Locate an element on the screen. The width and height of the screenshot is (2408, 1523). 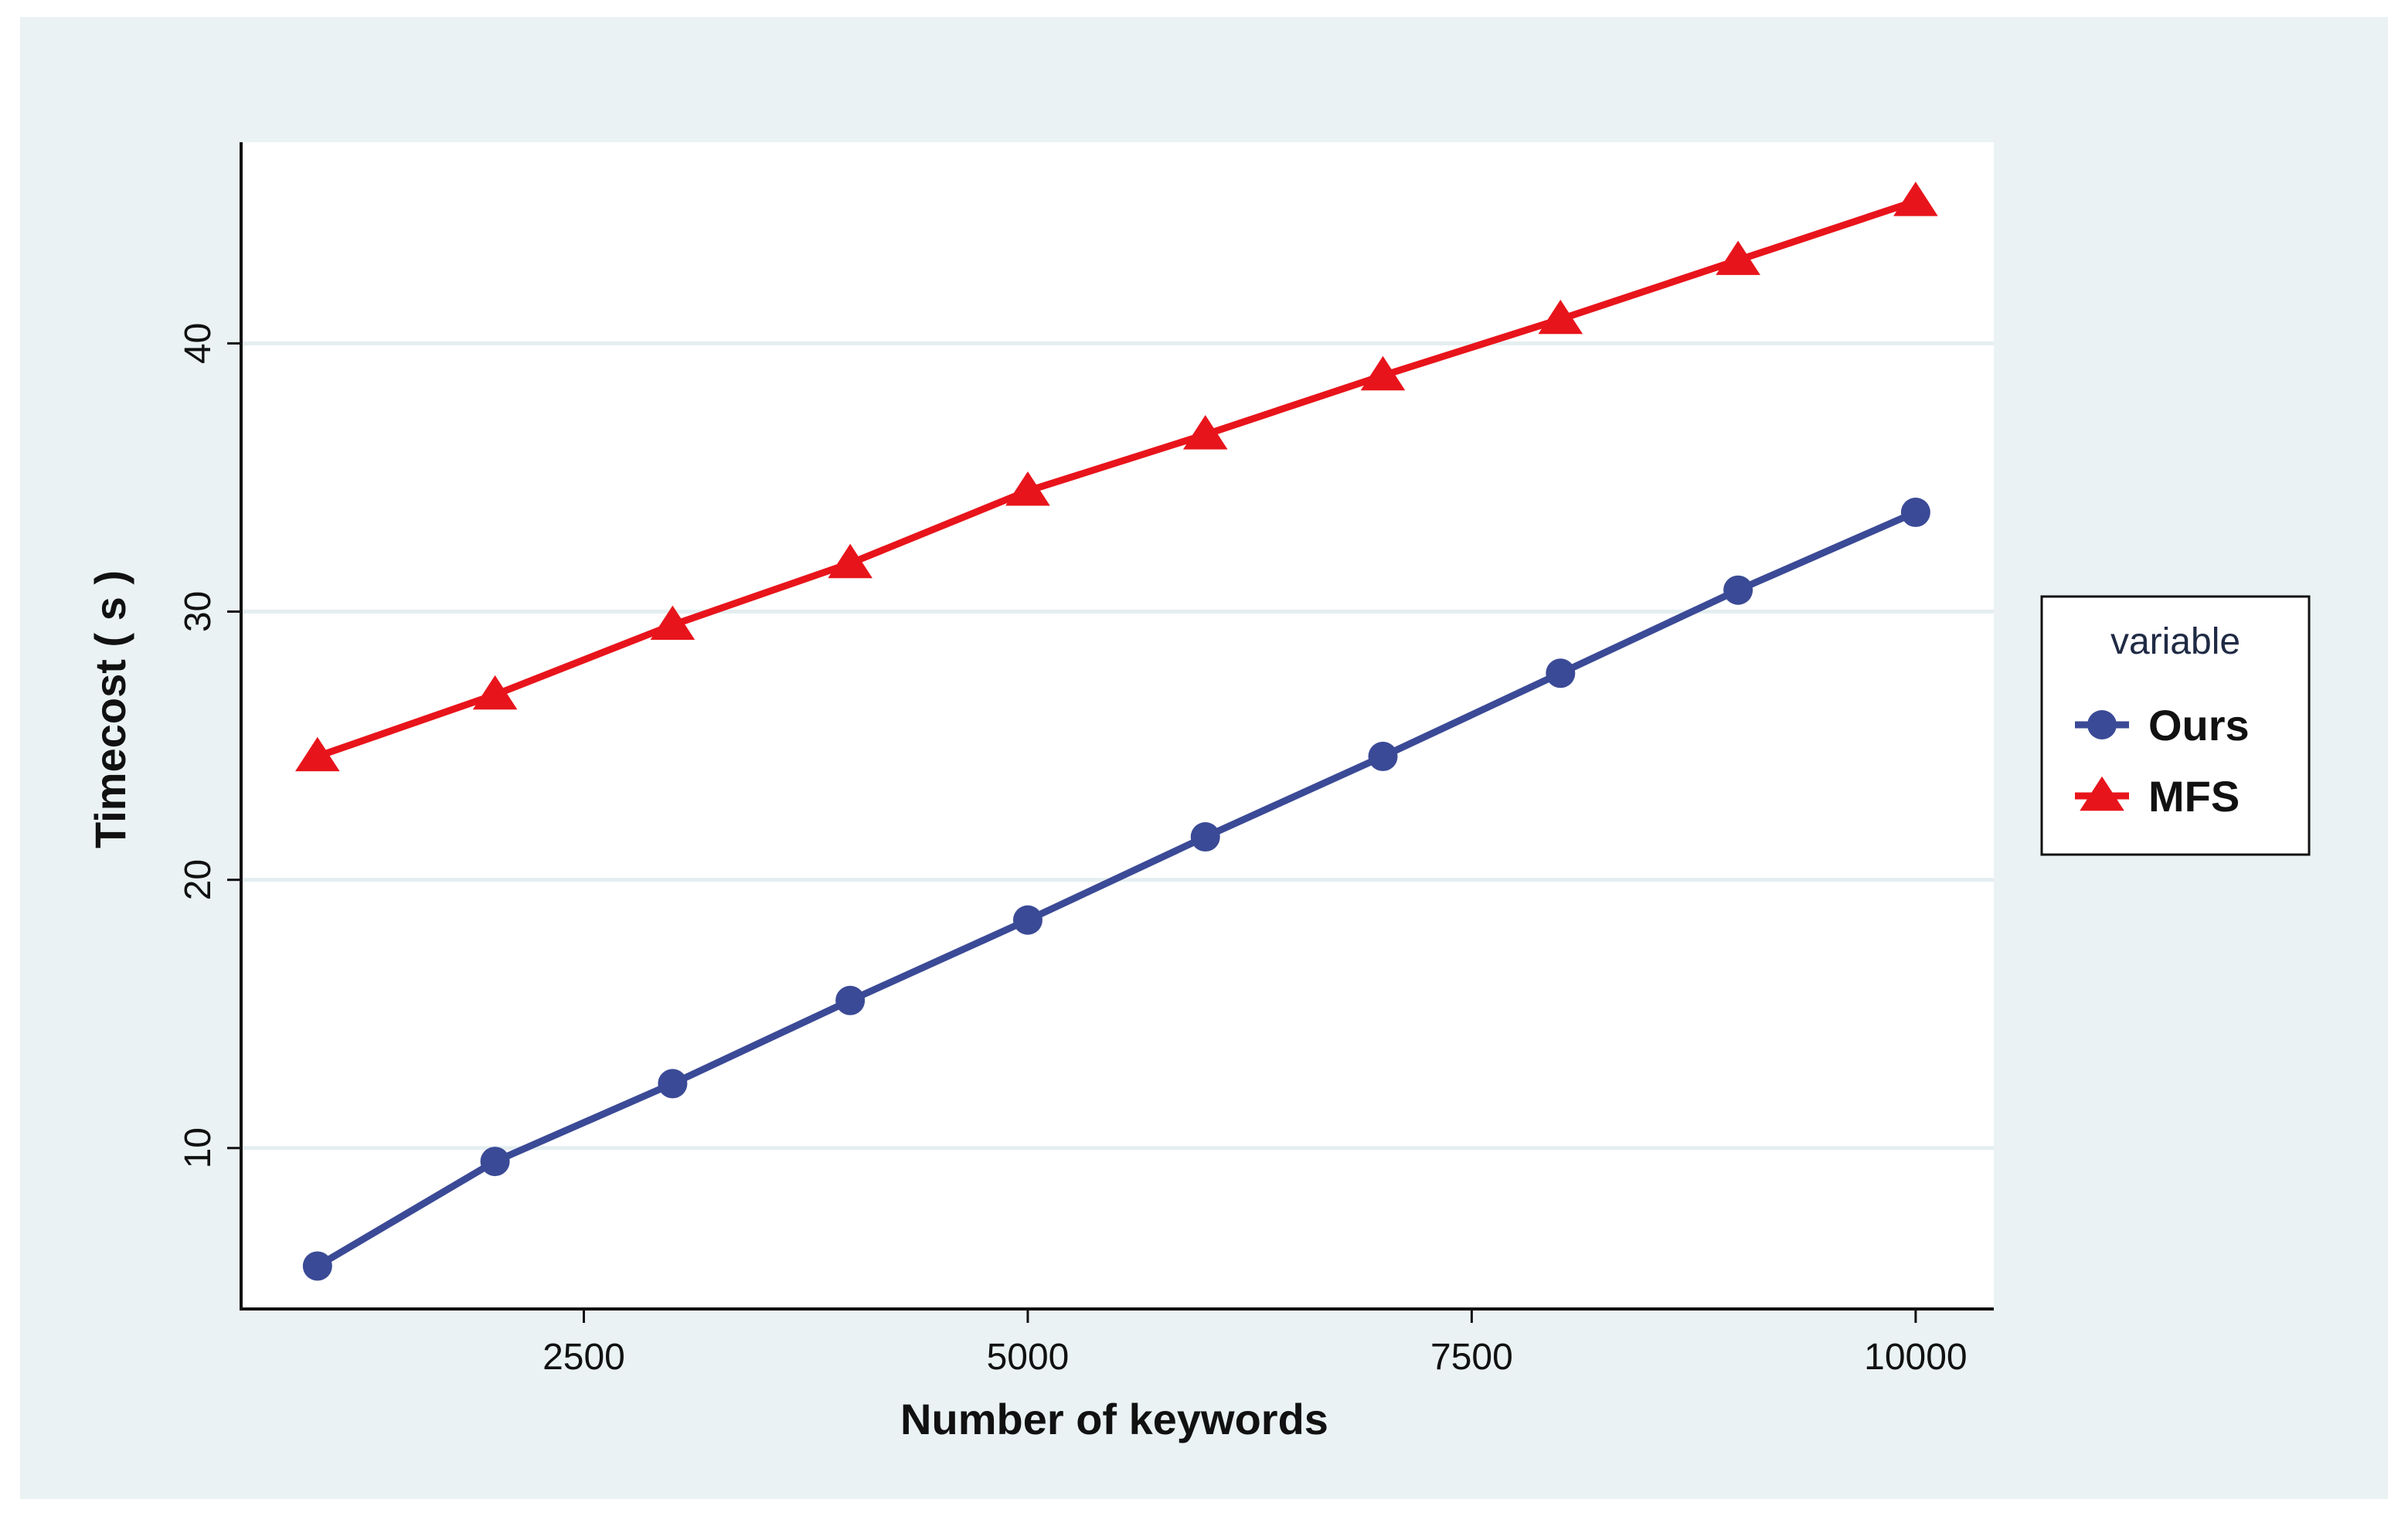
y-tick-label: 20 is located at coordinates (198, 879).